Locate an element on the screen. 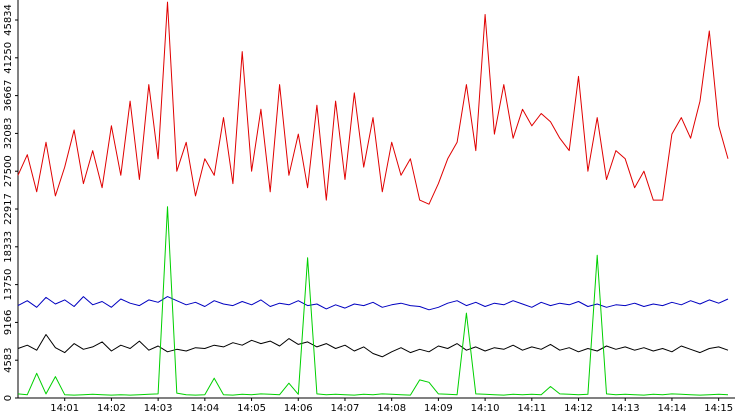 Image resolution: width=735 pixels, height=415 pixels. x-tick-label: 14:07 is located at coordinates (345, 408).